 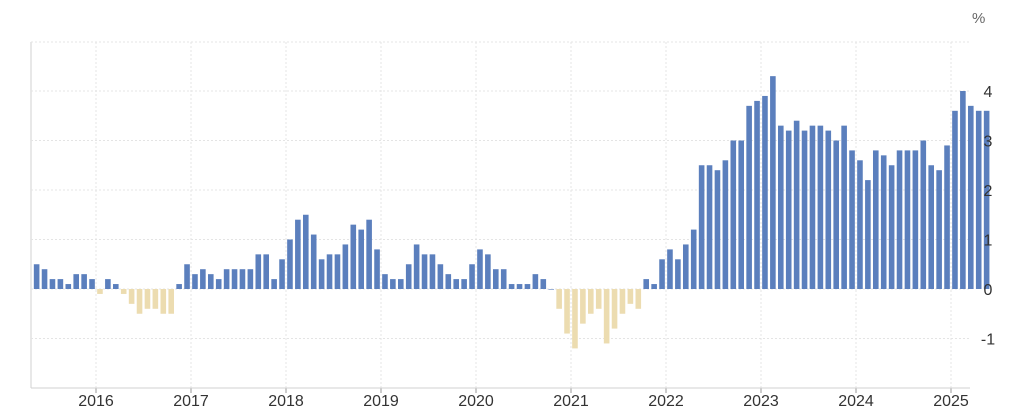 What do you see at coordinates (96, 401) in the screenshot?
I see `x-tick-label: 2016` at bounding box center [96, 401].